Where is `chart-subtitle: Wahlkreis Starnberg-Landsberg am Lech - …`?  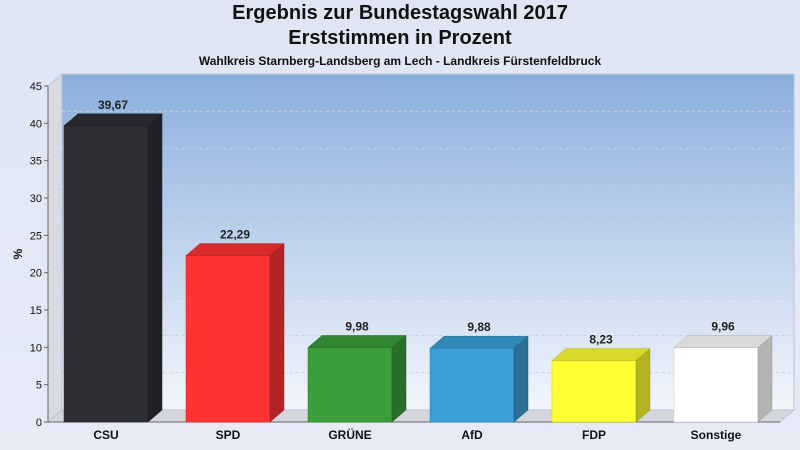
chart-subtitle: Wahlkreis Starnberg-Landsberg am Lech - … is located at coordinates (400, 61).